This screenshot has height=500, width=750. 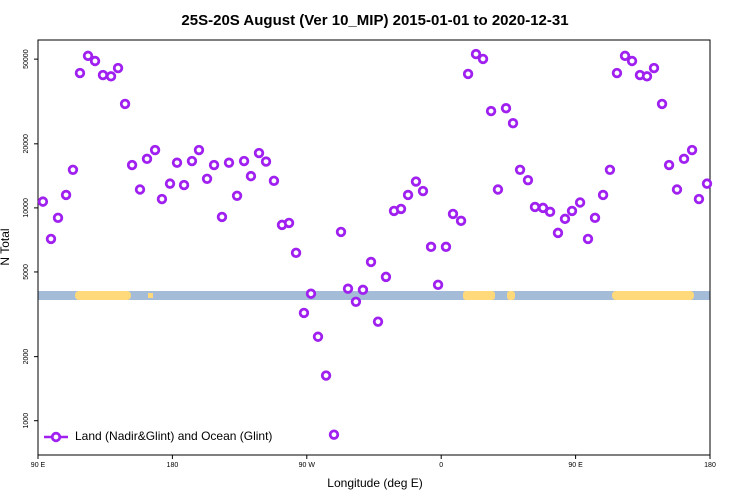 I want to click on x-tick-label: 90 W, so click(x=307, y=465).